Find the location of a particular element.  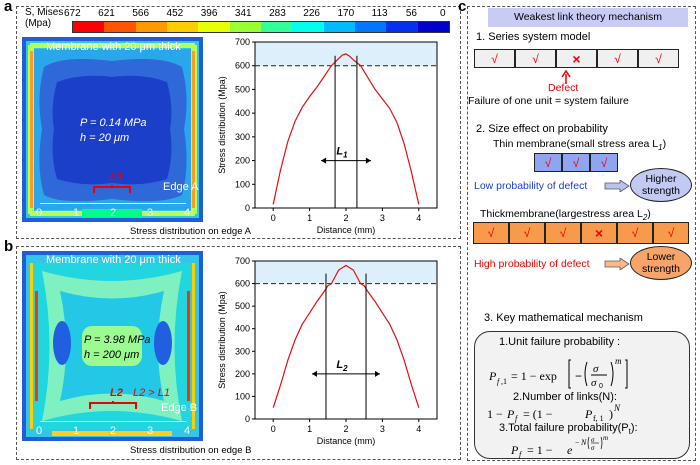

colorbar-tick: 170 is located at coordinates (346, 13).